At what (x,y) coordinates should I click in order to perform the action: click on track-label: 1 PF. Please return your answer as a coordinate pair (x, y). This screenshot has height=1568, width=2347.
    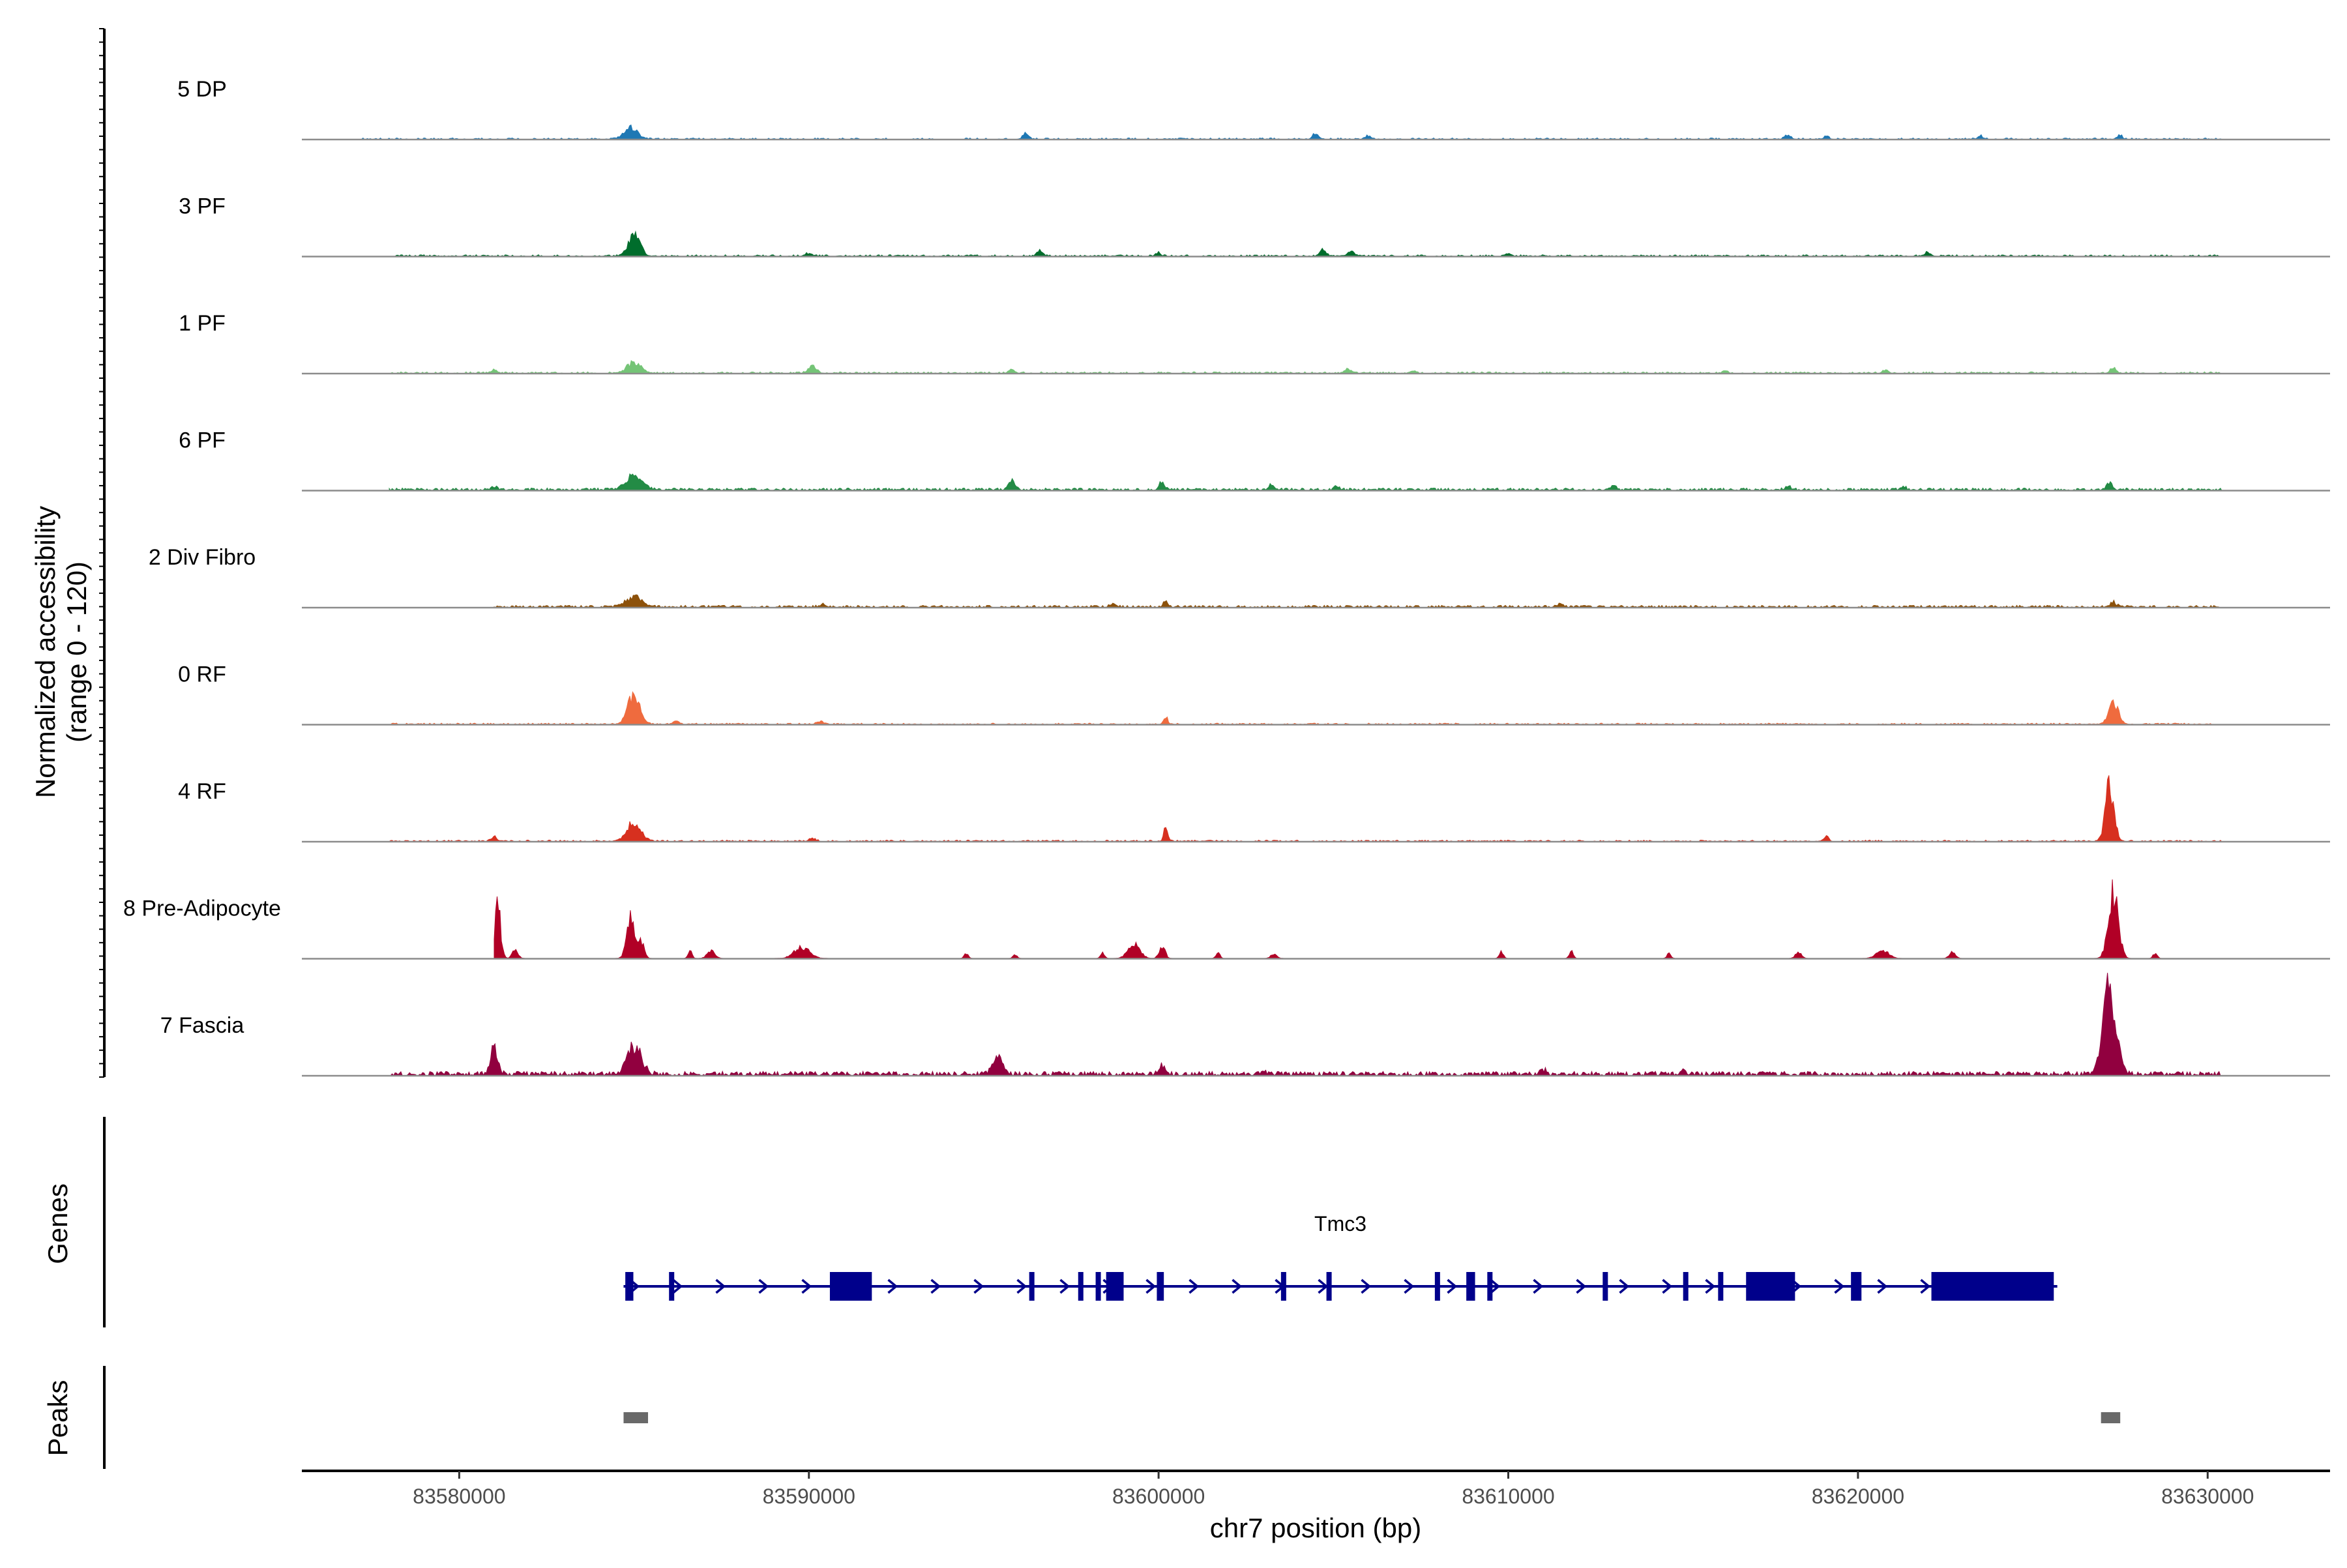
    Looking at the image, I should click on (202, 324).